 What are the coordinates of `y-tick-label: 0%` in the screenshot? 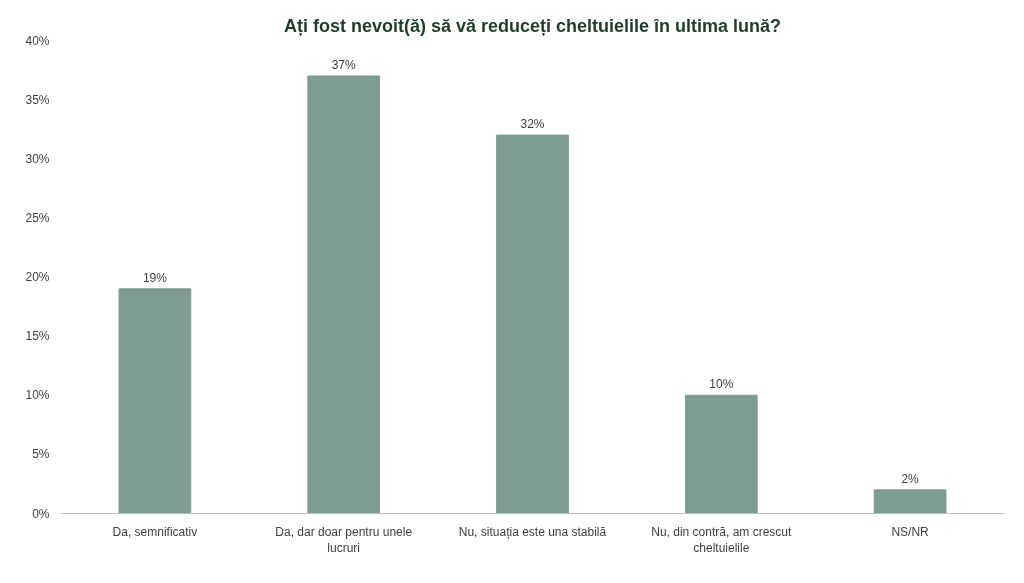 It's located at (41, 513).